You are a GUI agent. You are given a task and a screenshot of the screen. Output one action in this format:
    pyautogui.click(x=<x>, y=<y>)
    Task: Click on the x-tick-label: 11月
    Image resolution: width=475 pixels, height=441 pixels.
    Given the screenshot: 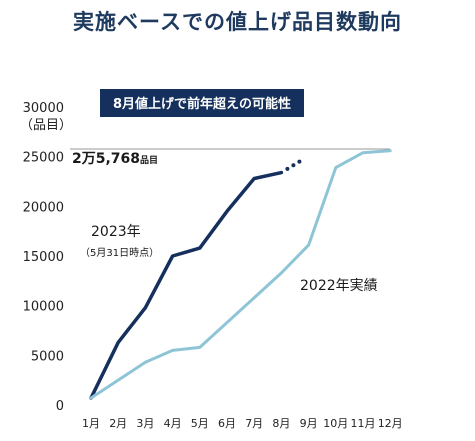 What is the action you would take?
    pyautogui.click(x=363, y=423)
    